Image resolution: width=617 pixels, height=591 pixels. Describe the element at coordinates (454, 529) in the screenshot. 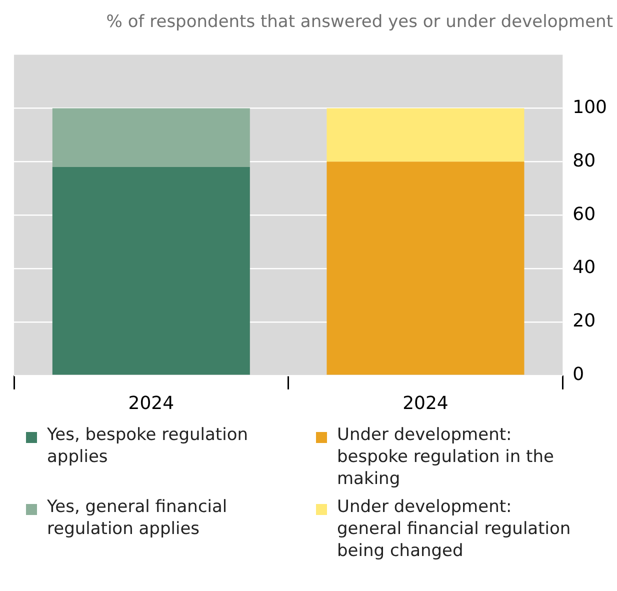

I see `legend-label: Under development: general financial regulation being changed` at that location.